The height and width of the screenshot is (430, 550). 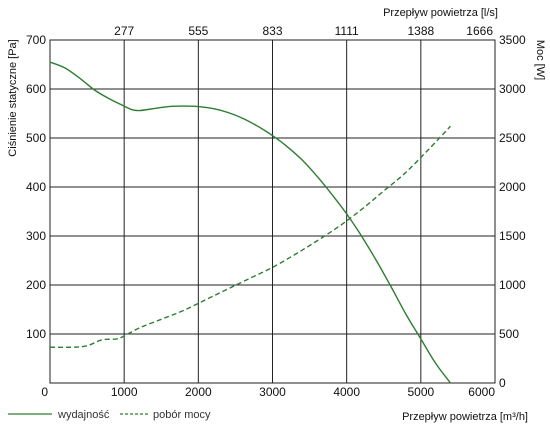 I want to click on legend: wydajność pobór mocy, so click(x=109, y=415).